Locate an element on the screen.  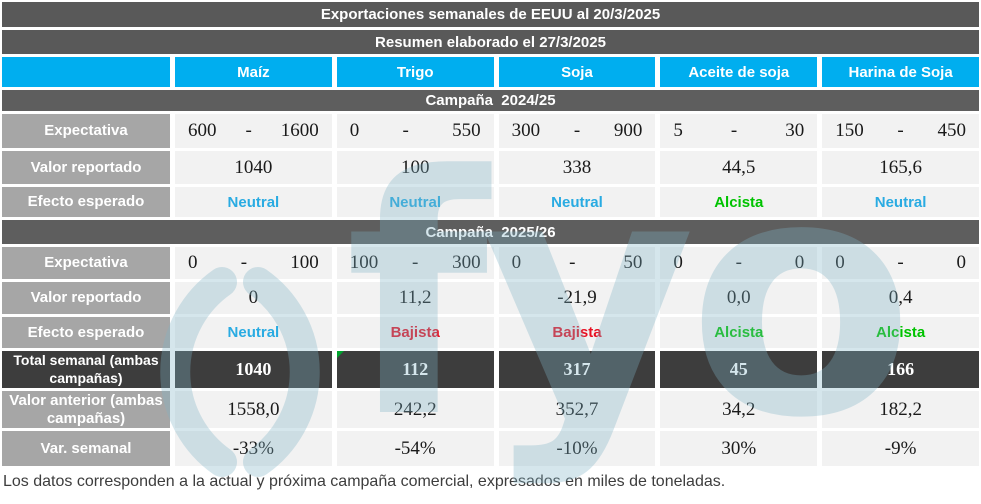
valor-reportado-cell: 11,2 is located at coordinates (415, 298).